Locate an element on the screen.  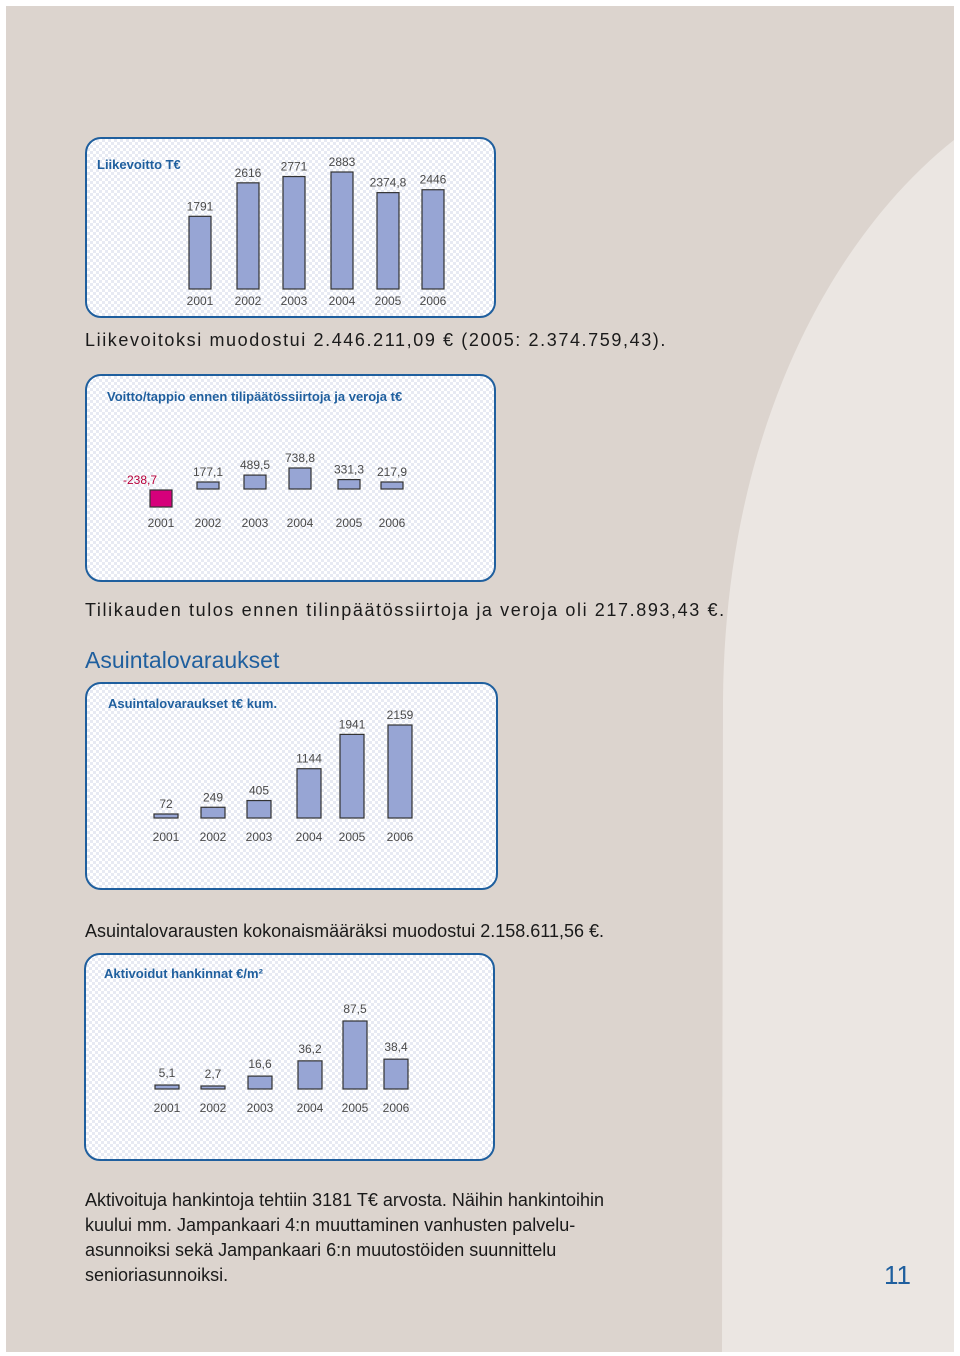
value-label: 87,5 is located at coordinates (355, 1009).